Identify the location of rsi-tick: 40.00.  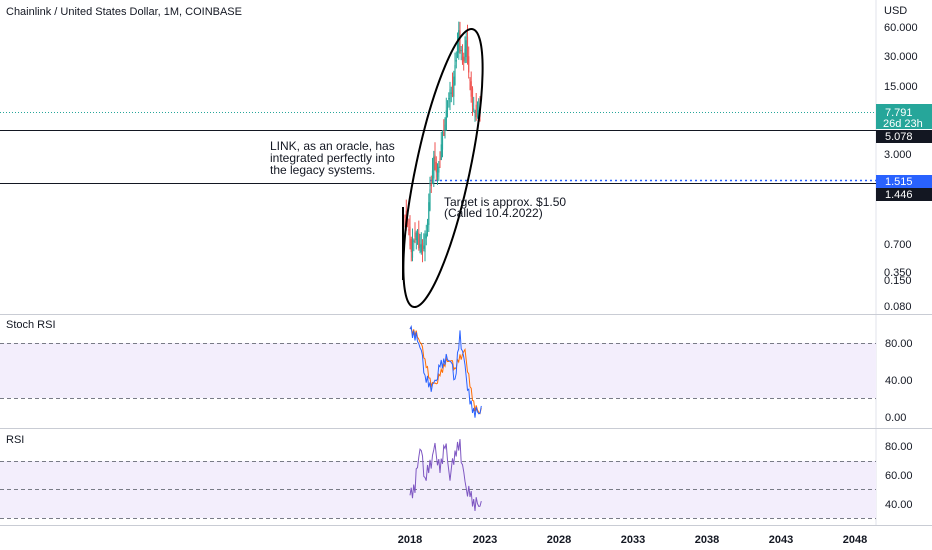
(899, 505).